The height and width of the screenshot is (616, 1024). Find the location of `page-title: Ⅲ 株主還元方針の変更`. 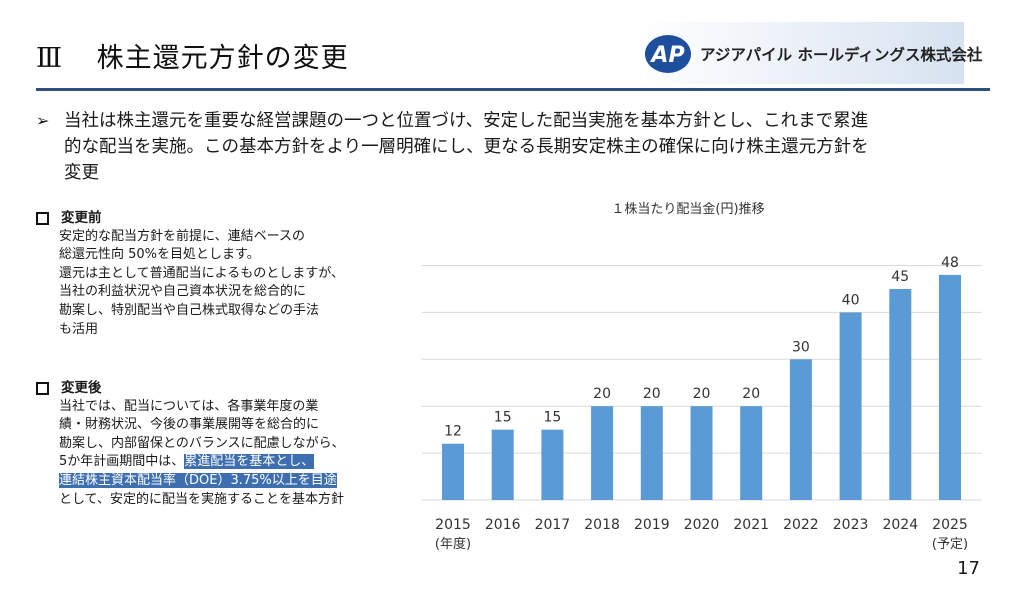

page-title: Ⅲ 株主還元方針の変更 is located at coordinates (192, 55).